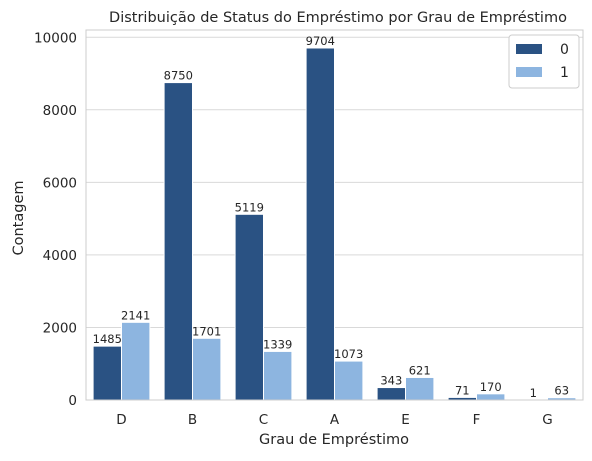 The image size is (592, 461). Describe the element at coordinates (491, 387) in the screenshot. I see `bar-value-label: 170` at that location.